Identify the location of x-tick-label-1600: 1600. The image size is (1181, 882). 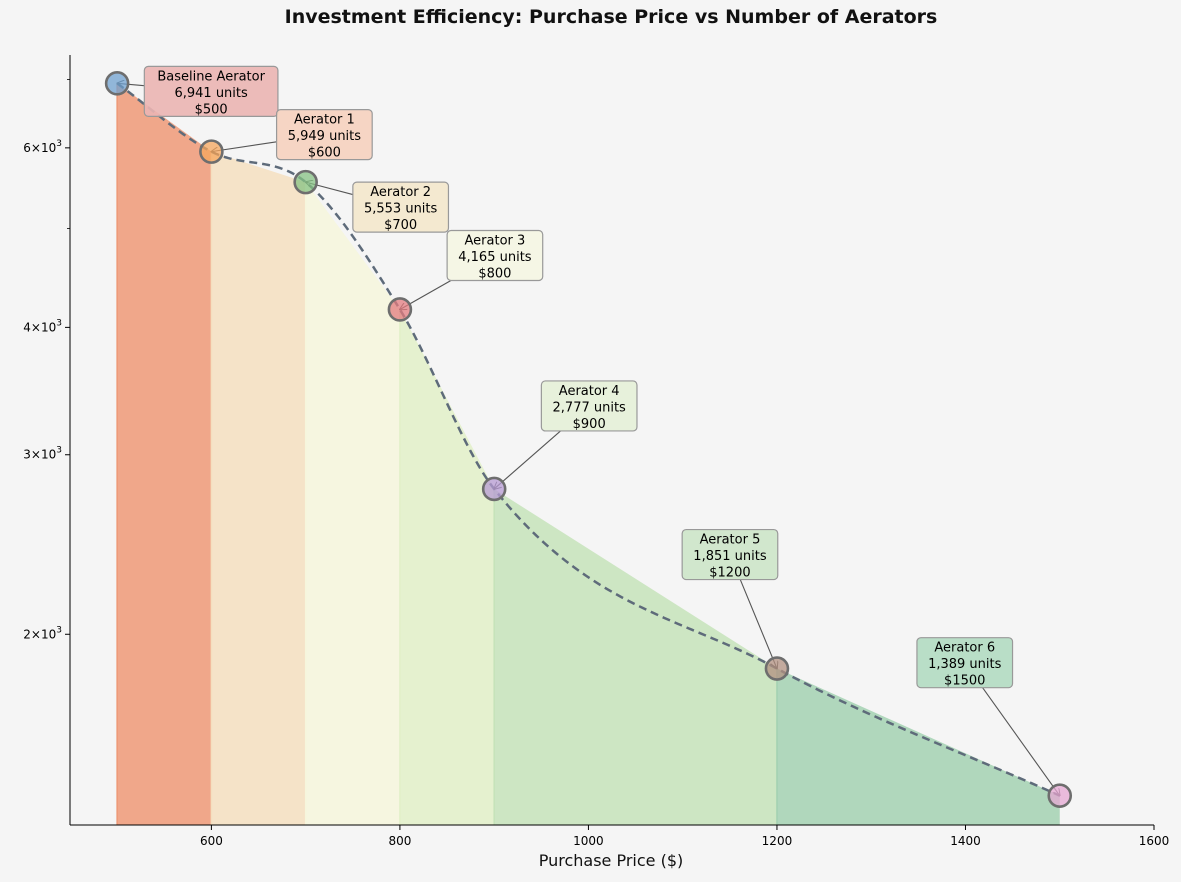
(1154, 841).